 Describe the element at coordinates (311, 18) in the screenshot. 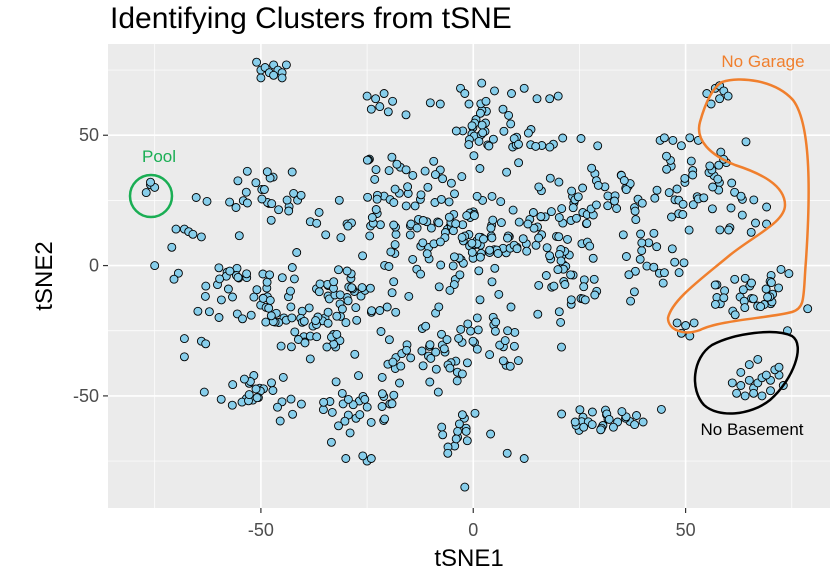

I see `chart-title: Identifying Clusters from tSNE` at that location.